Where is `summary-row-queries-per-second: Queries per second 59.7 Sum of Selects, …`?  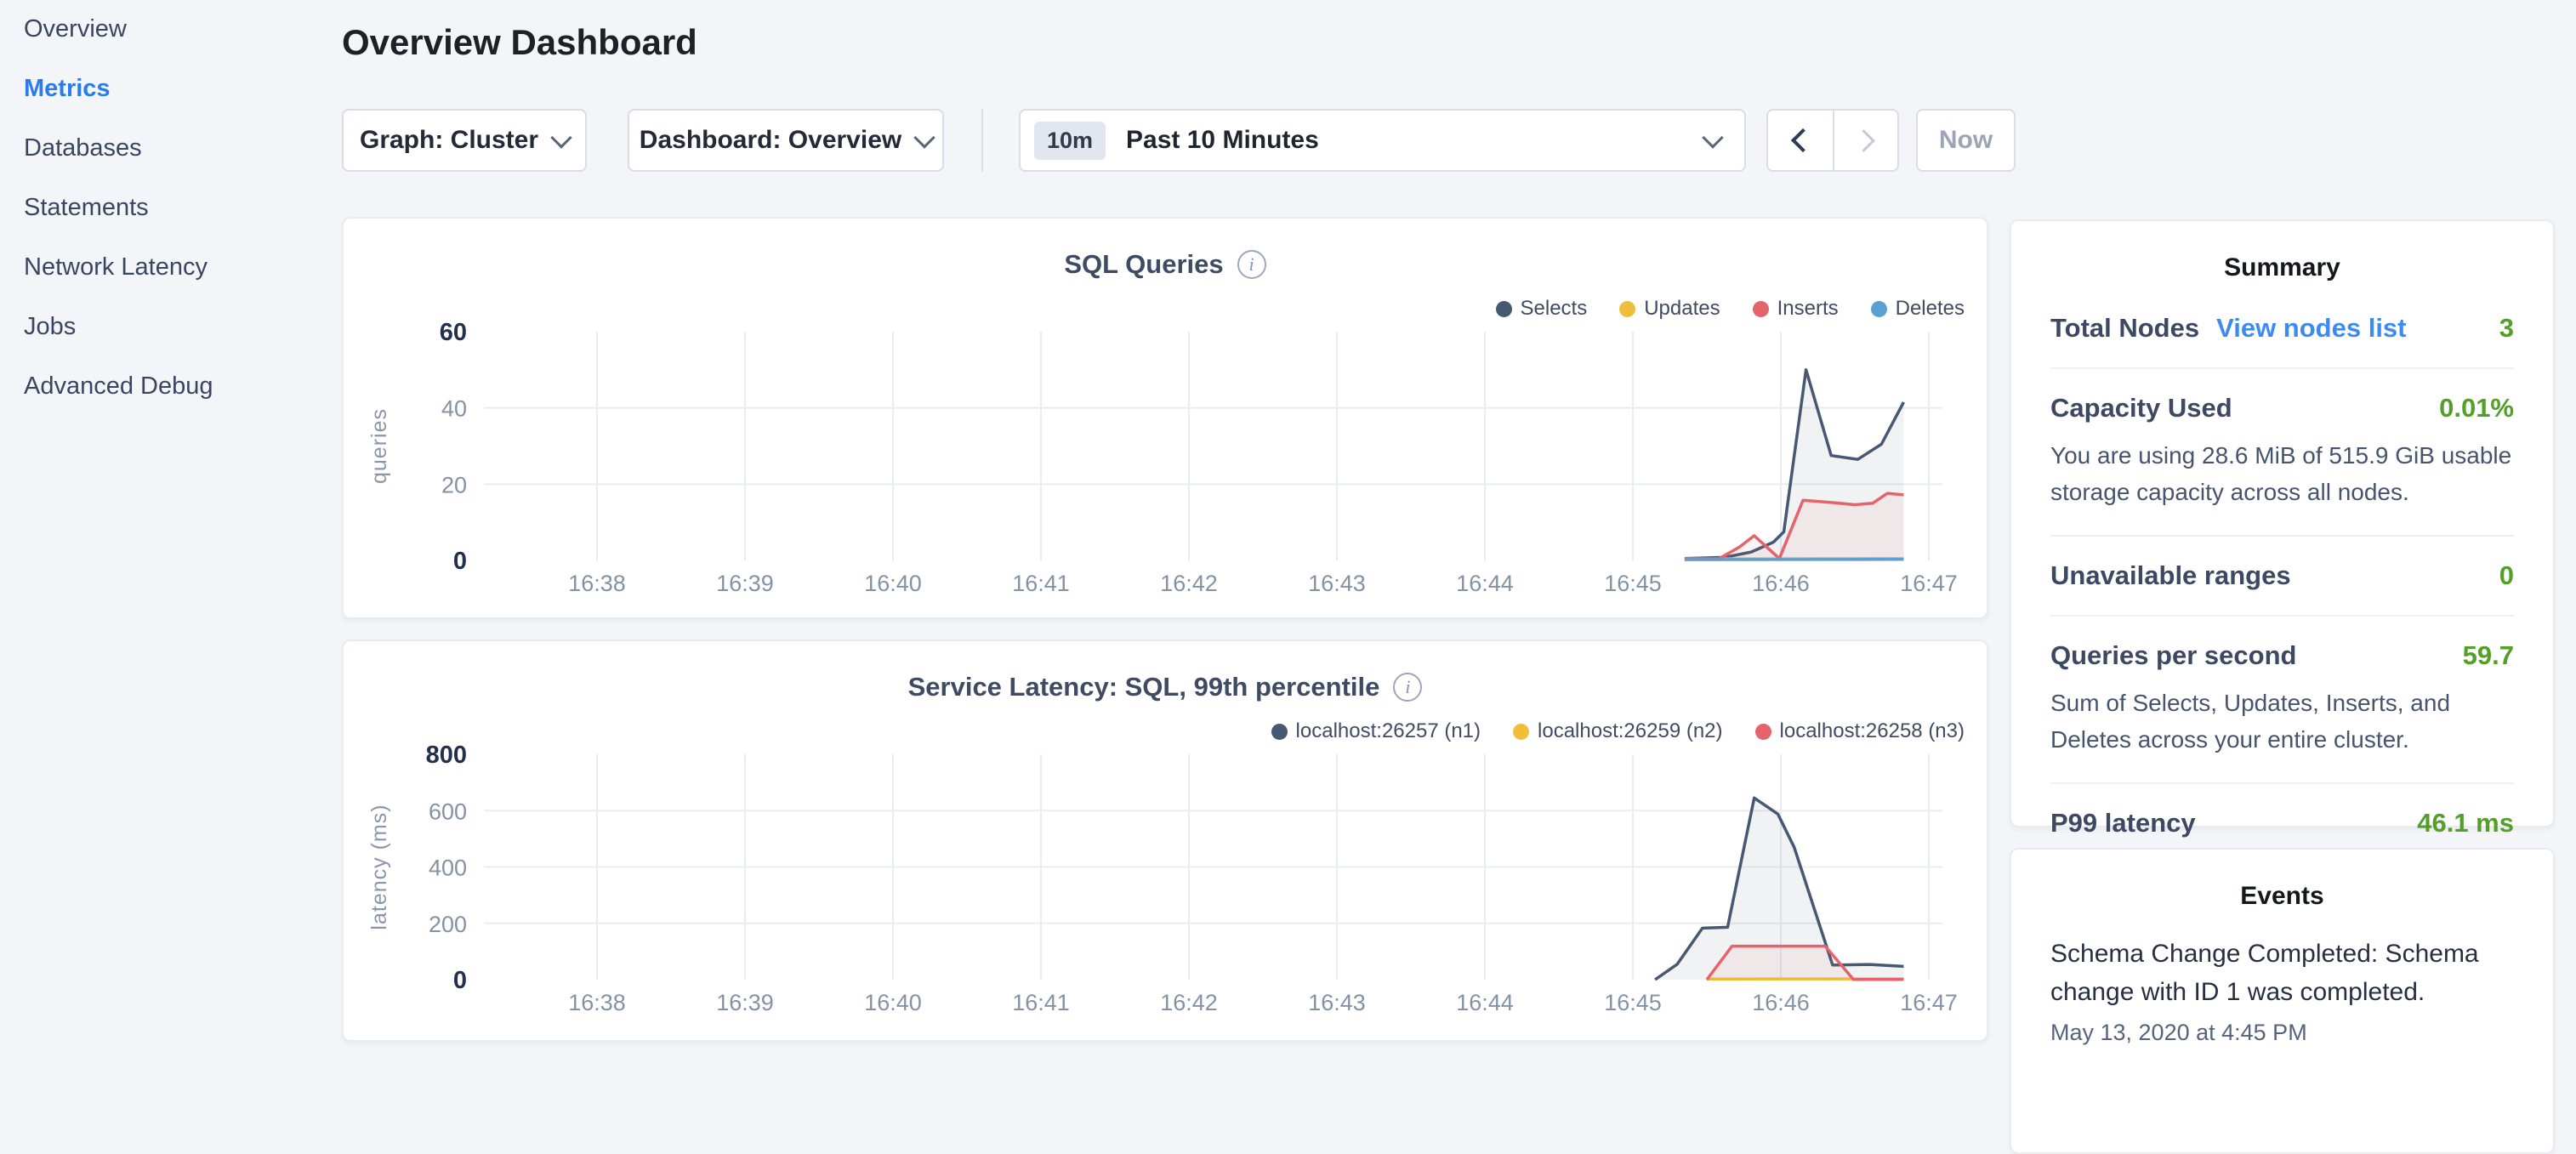
summary-row-queries-per-second: Queries per second 59.7 Sum of Selects, … is located at coordinates (2282, 700).